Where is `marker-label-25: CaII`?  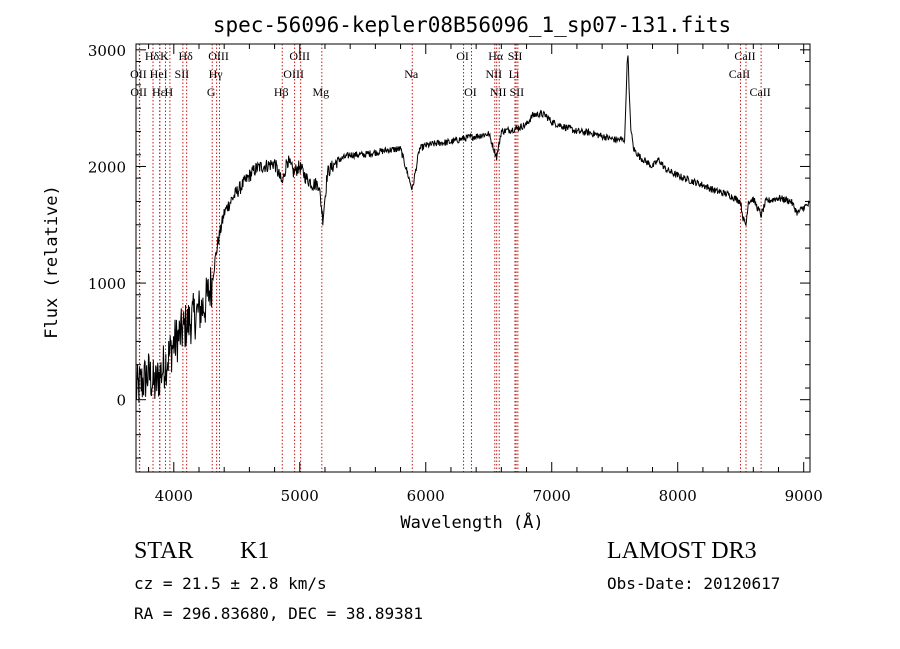
marker-label-25: CaII is located at coordinates (744, 56).